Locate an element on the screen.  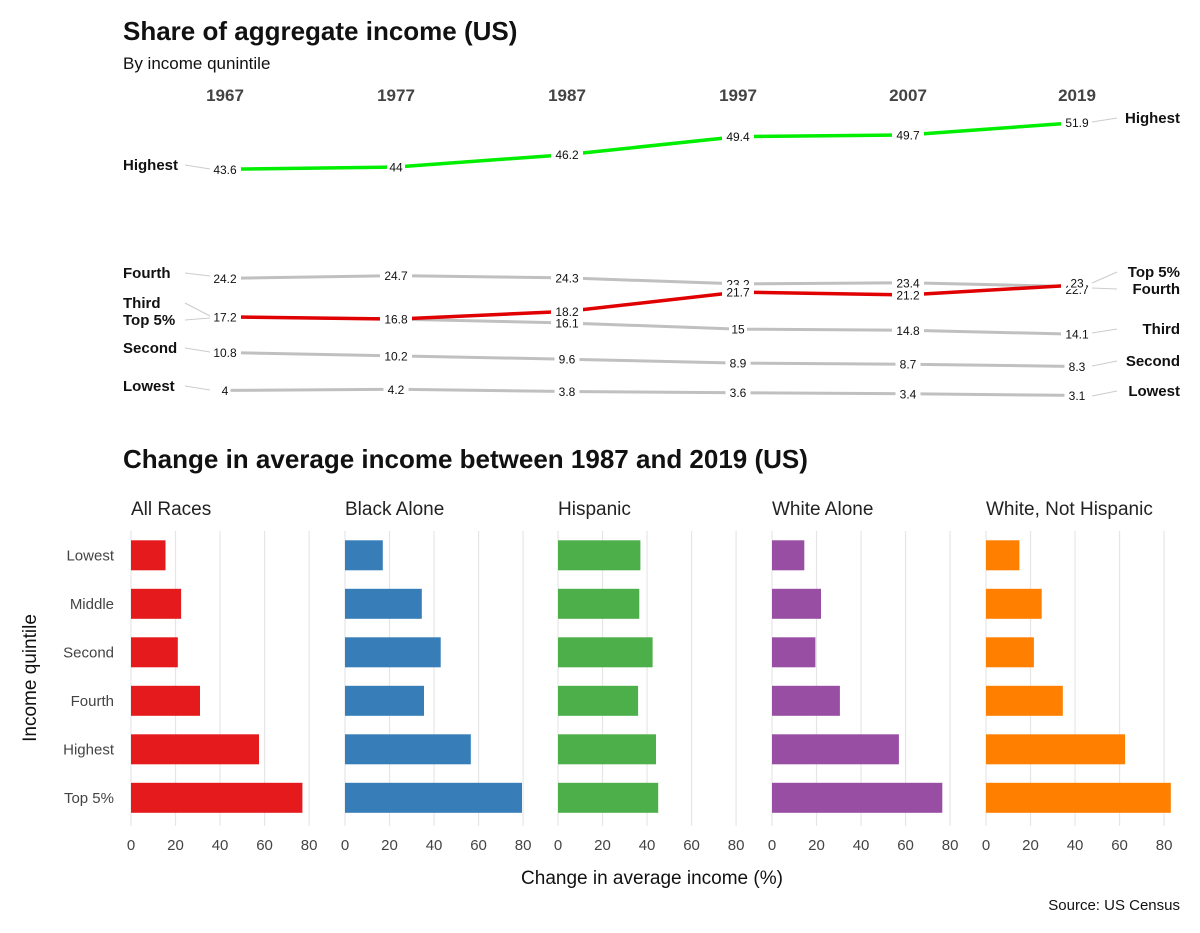
bar-white-alone-highest is located at coordinates (835, 749).